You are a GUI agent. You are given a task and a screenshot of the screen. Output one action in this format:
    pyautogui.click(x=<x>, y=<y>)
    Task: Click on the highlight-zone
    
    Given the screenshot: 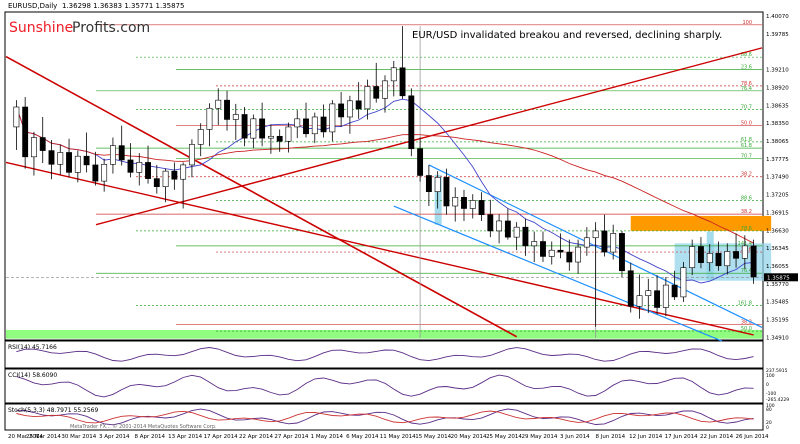 What is the action you would take?
    pyautogui.click(x=438, y=199)
    